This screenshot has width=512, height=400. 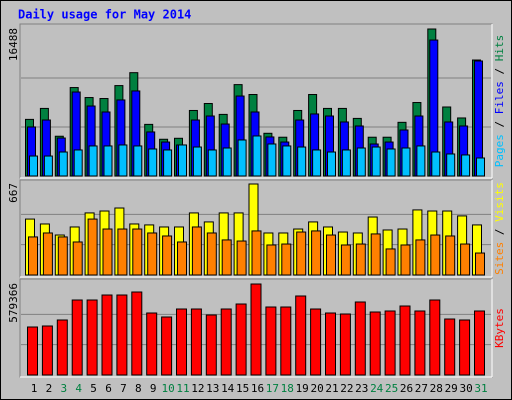 What do you see at coordinates (302, 388) in the screenshot?
I see `x-tick-label: 19` at bounding box center [302, 388].